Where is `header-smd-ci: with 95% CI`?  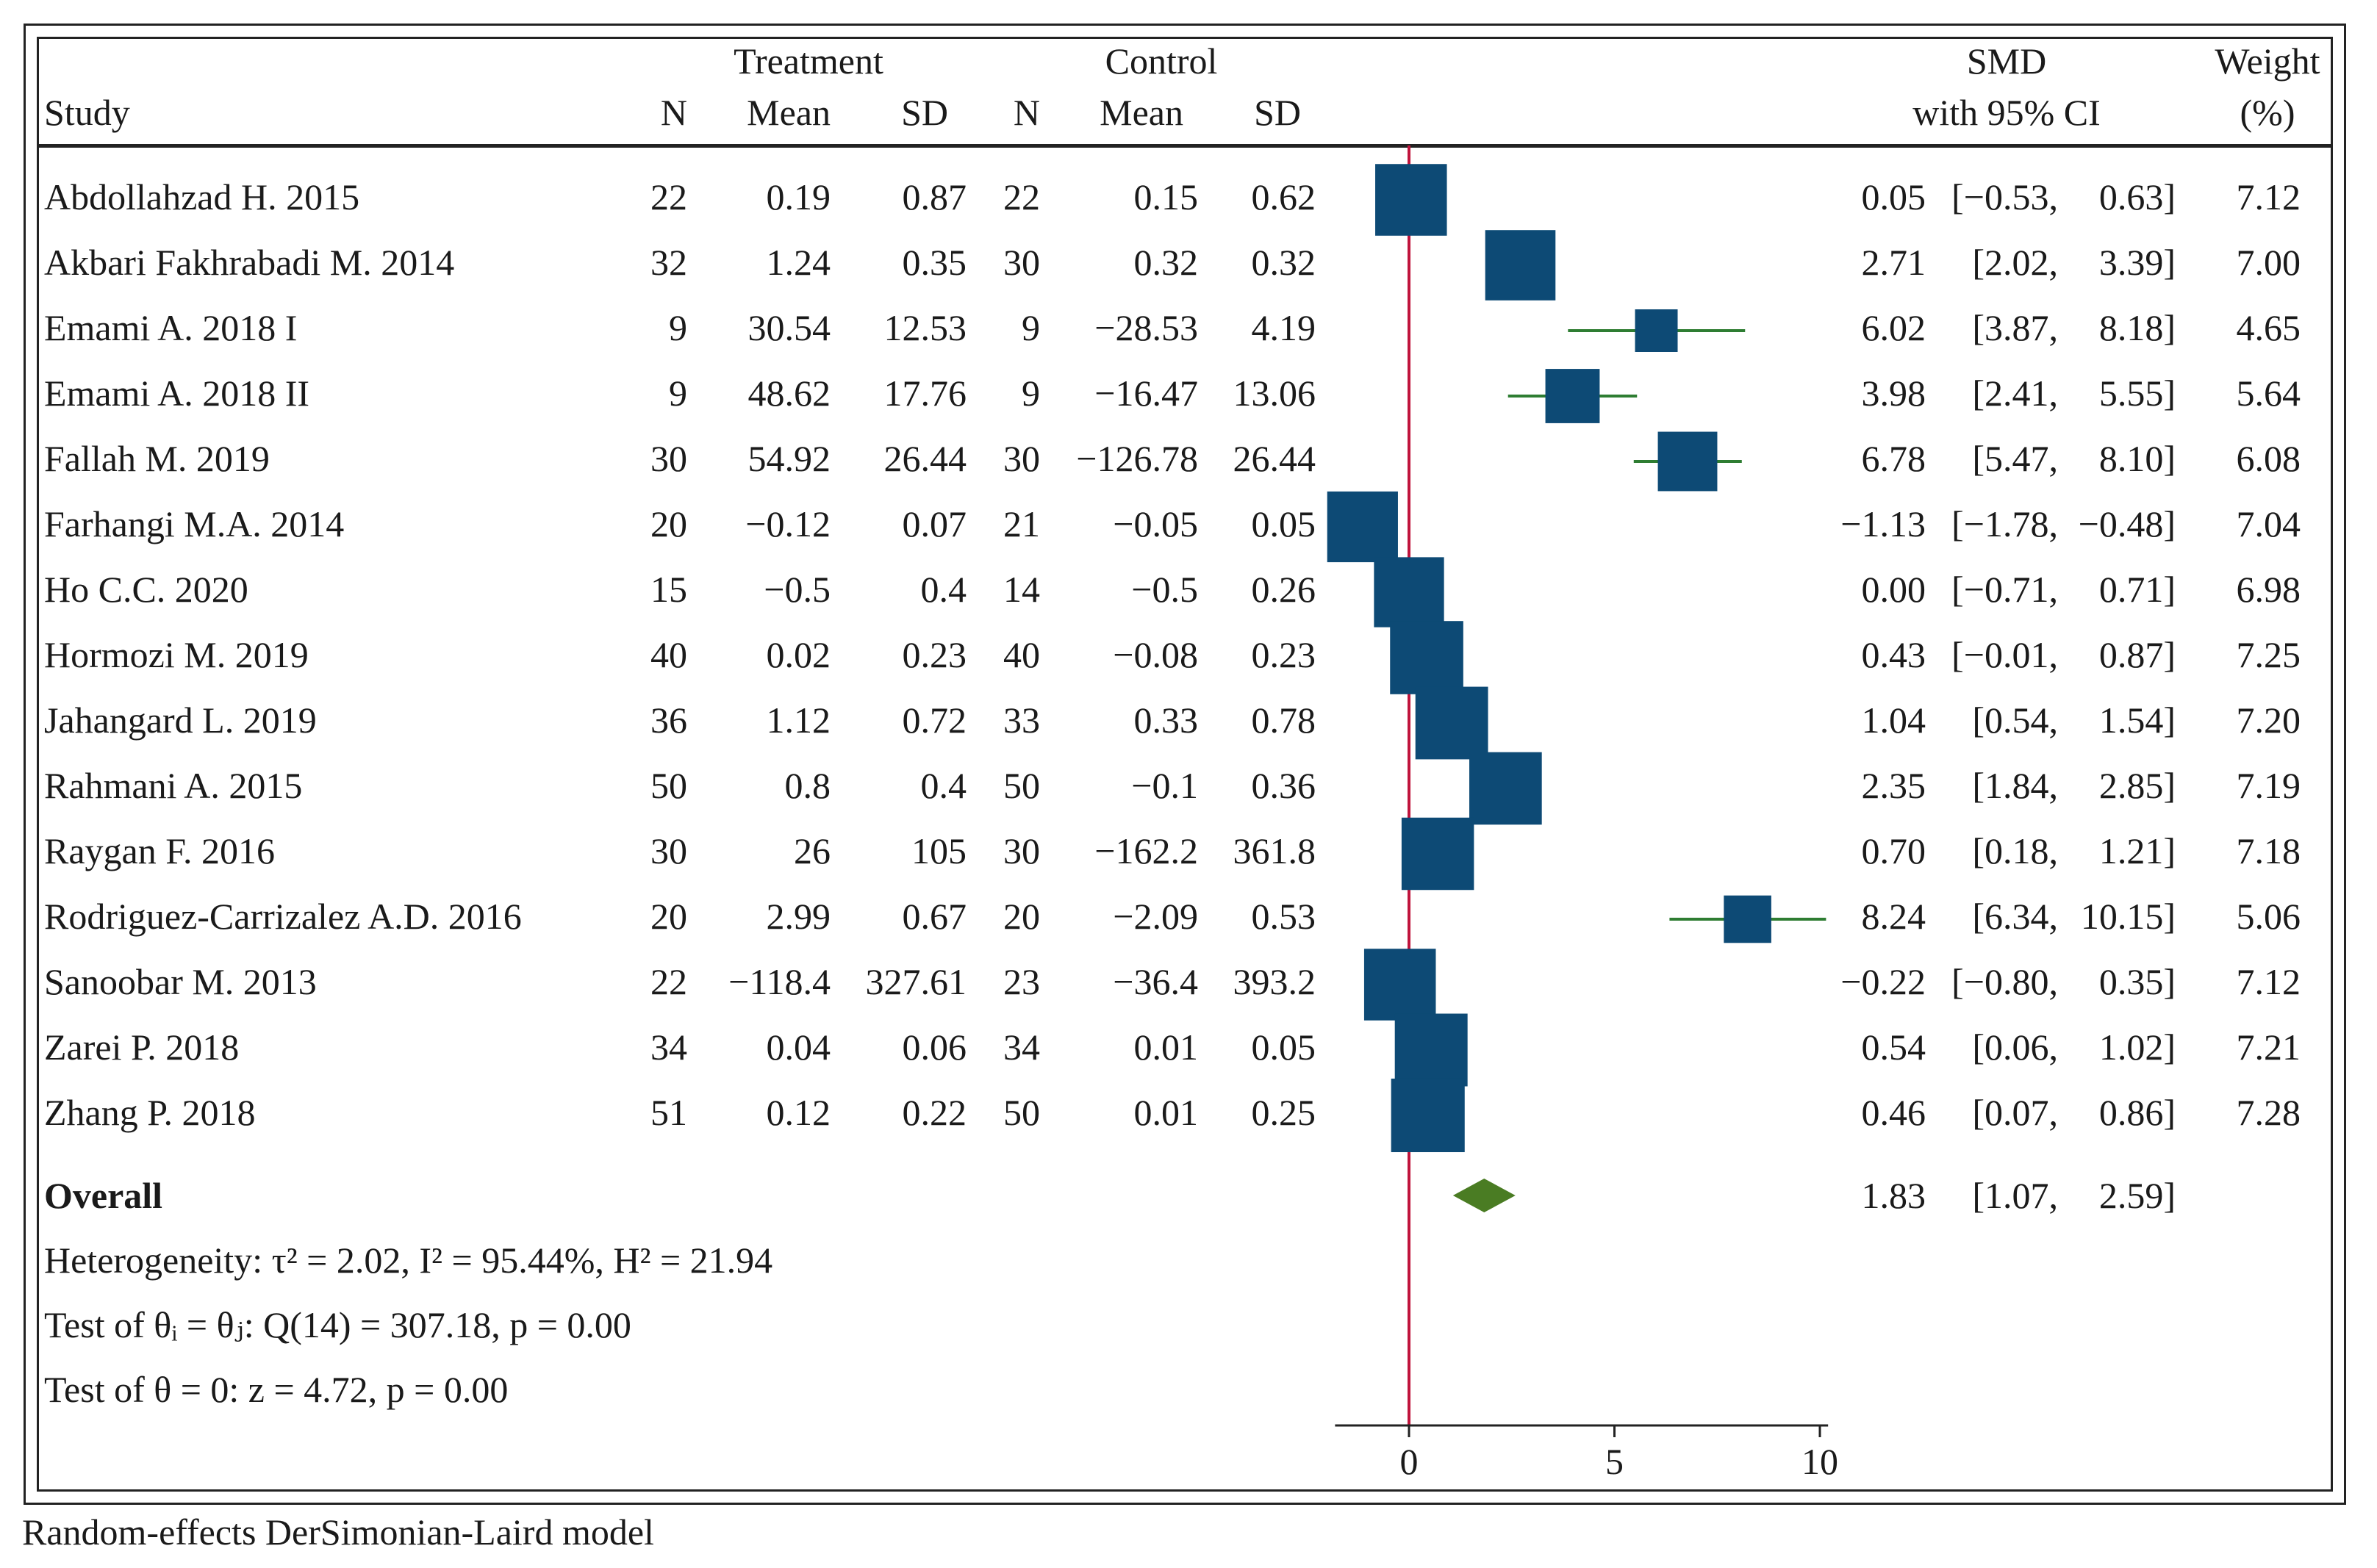 header-smd-ci: with 95% CI is located at coordinates (2006, 112).